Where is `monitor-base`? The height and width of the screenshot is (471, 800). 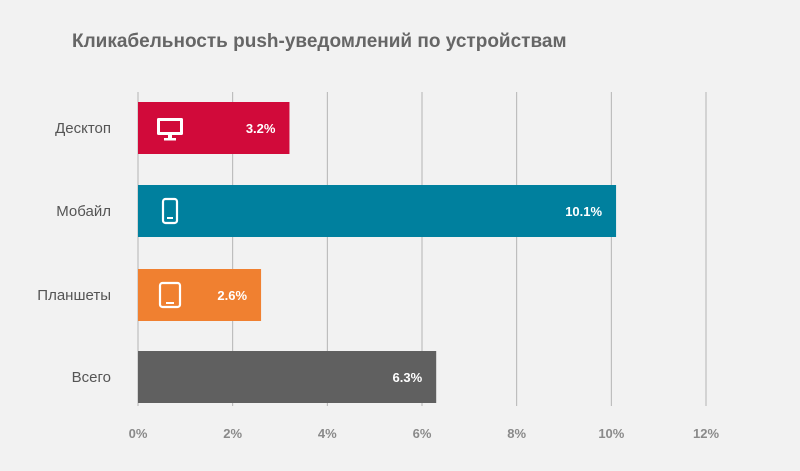 monitor-base is located at coordinates (170, 139).